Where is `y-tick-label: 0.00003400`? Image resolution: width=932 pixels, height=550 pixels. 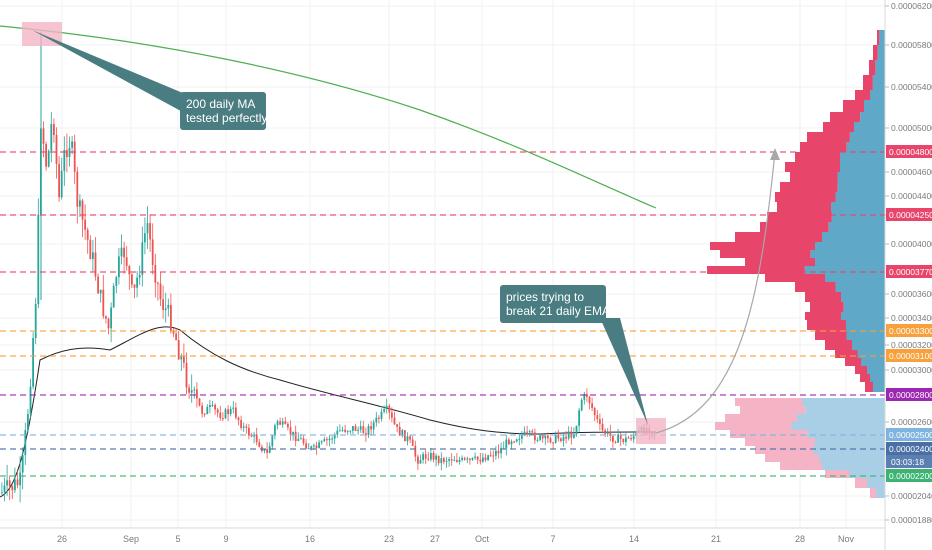 y-tick-label: 0.00003400 is located at coordinates (911, 318).